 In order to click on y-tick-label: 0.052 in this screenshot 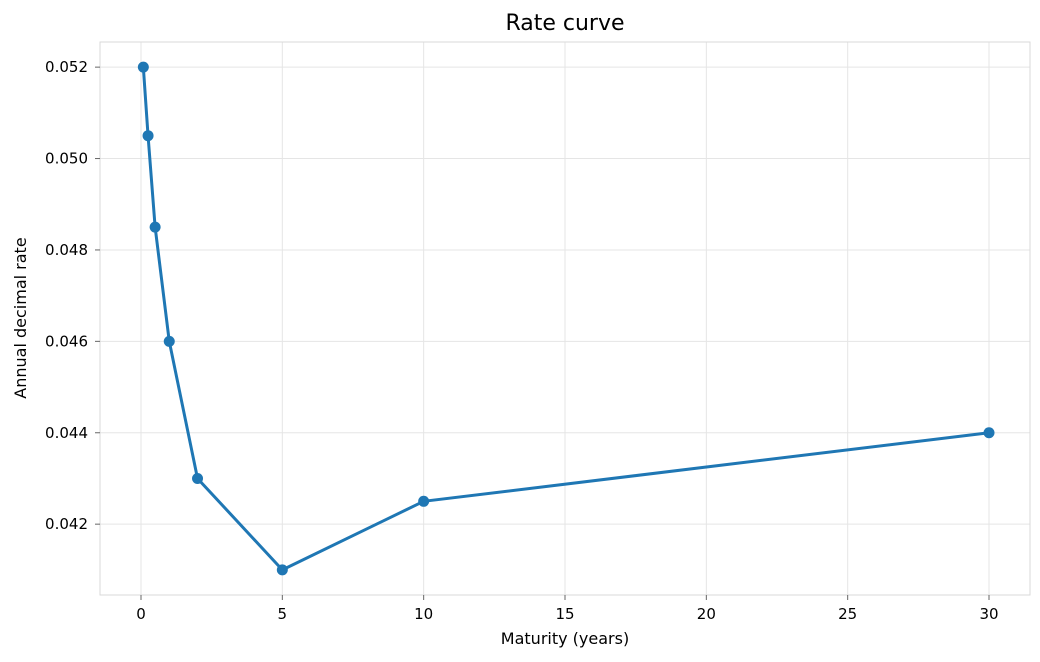, I will do `click(66, 67)`.